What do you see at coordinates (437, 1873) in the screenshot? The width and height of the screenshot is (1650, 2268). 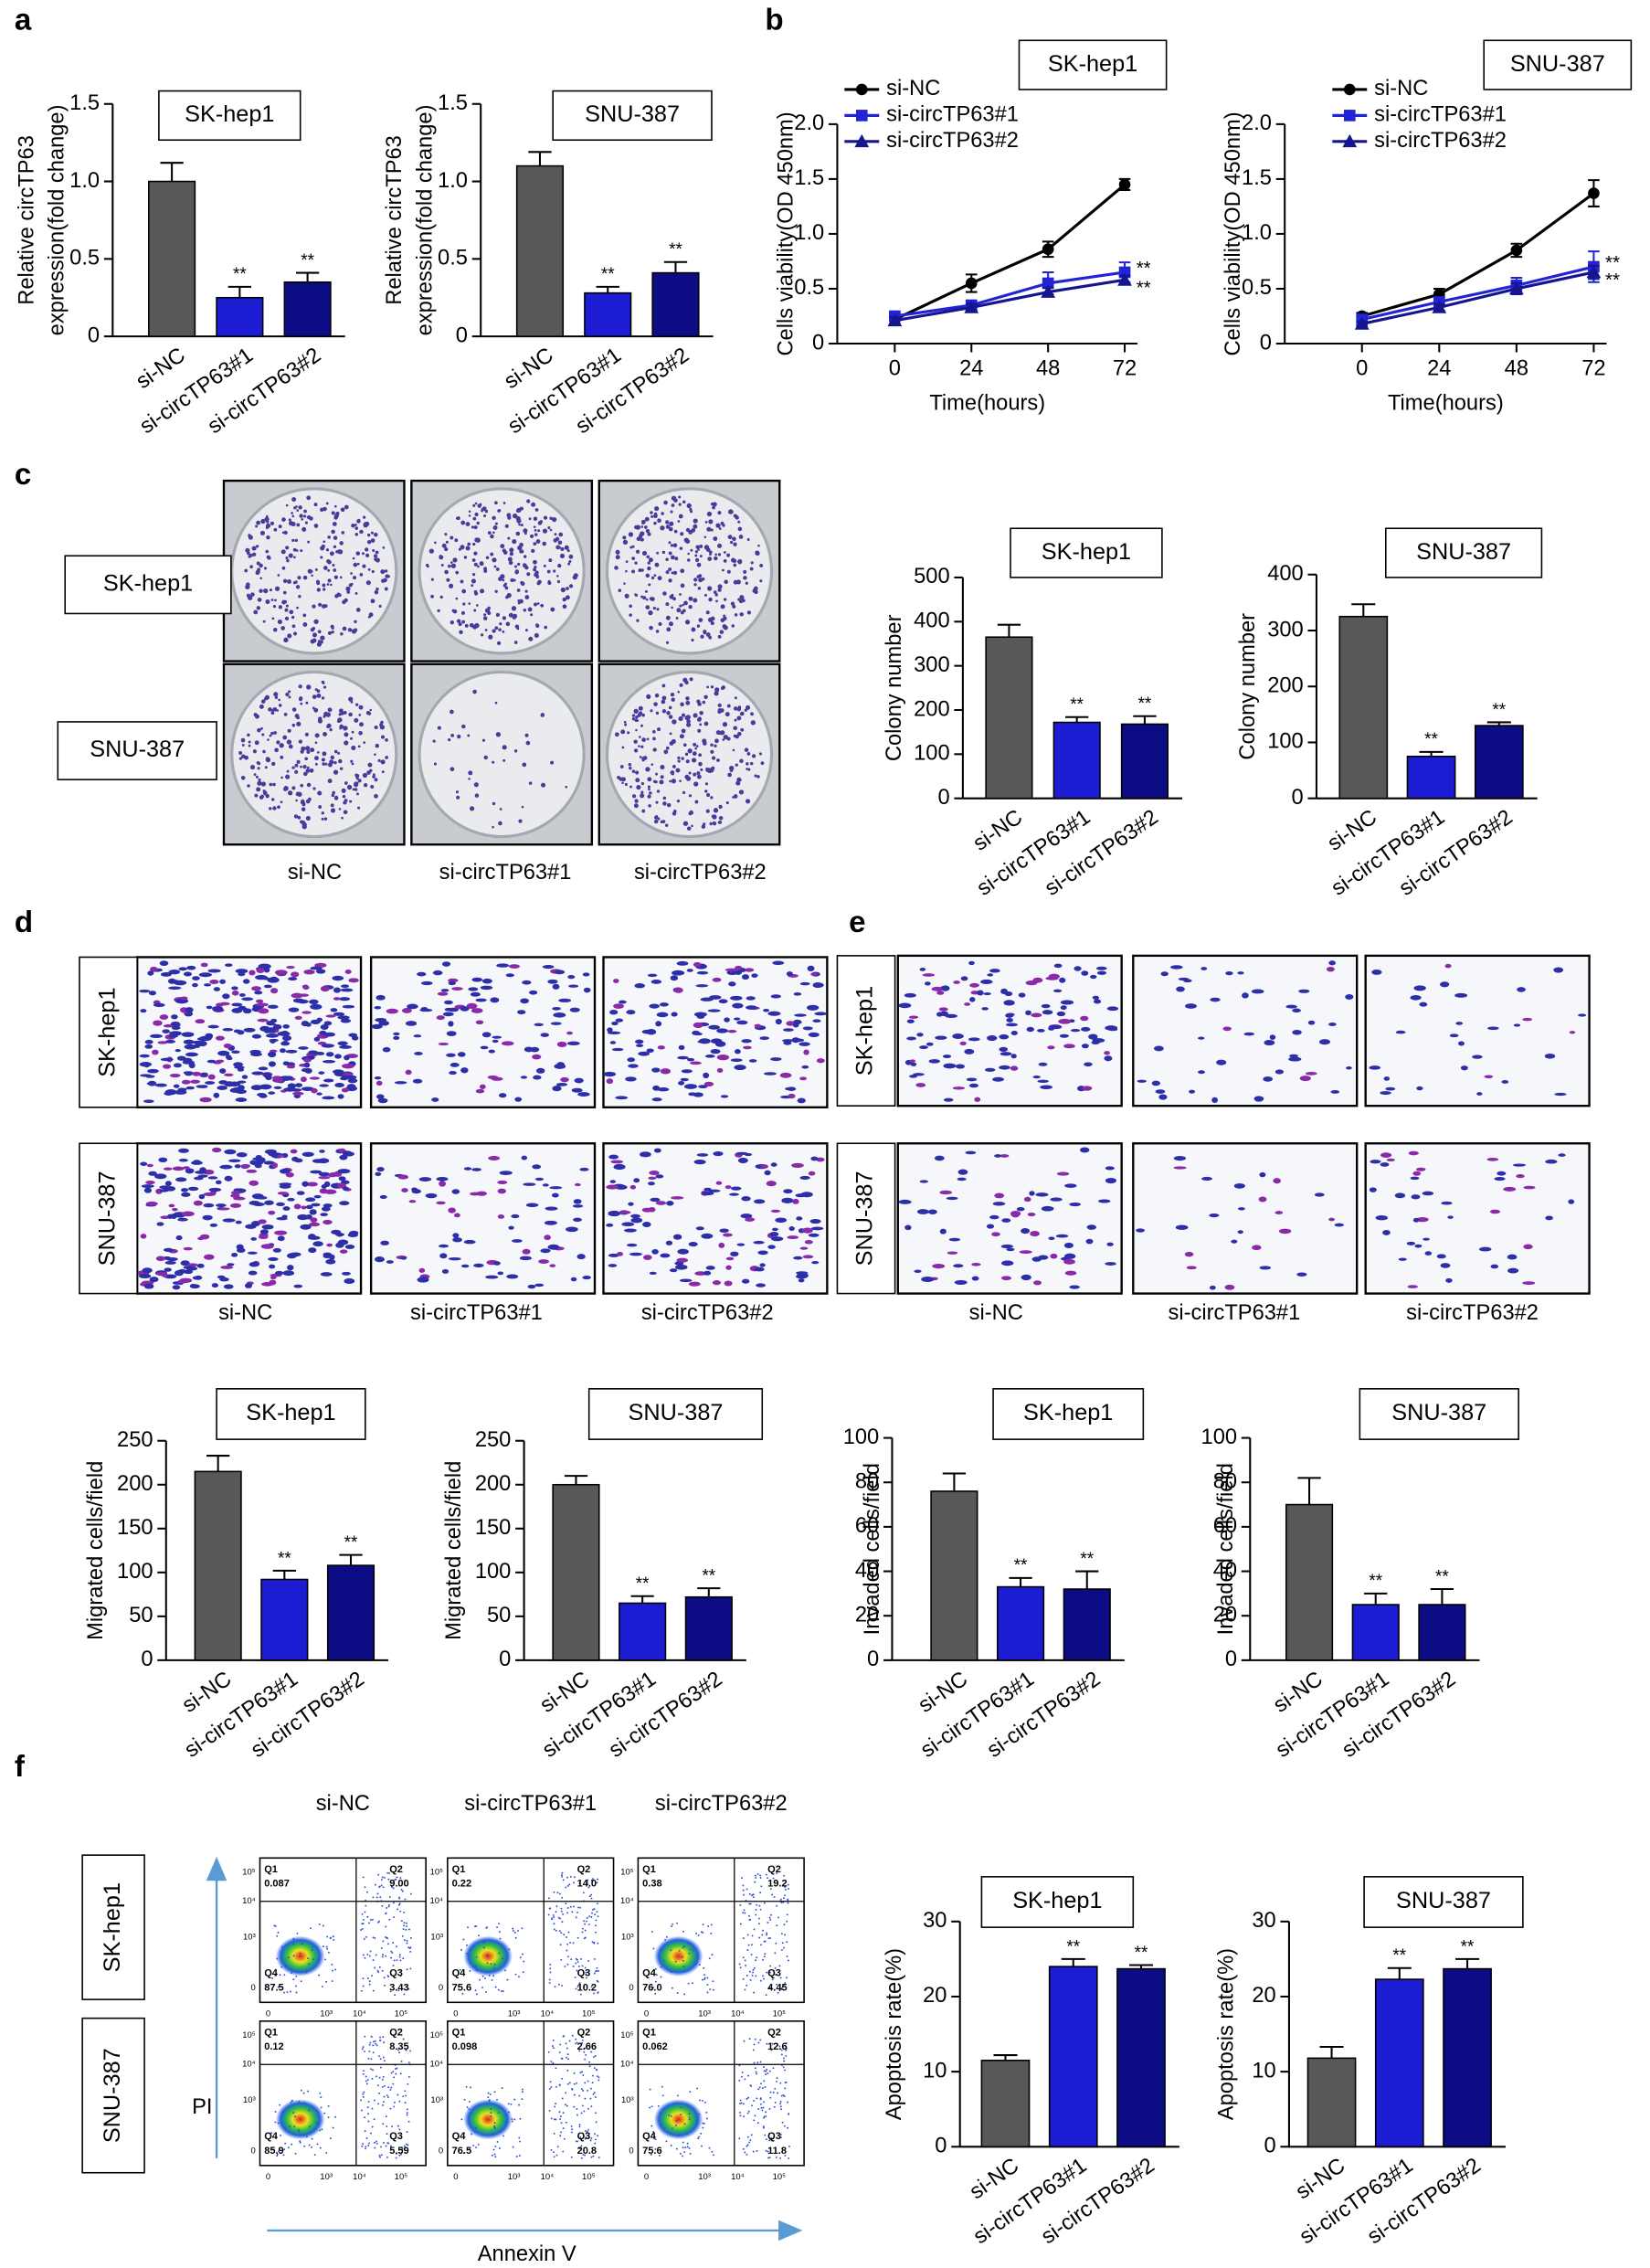 I see `flow-y-tick: 10⁵` at bounding box center [437, 1873].